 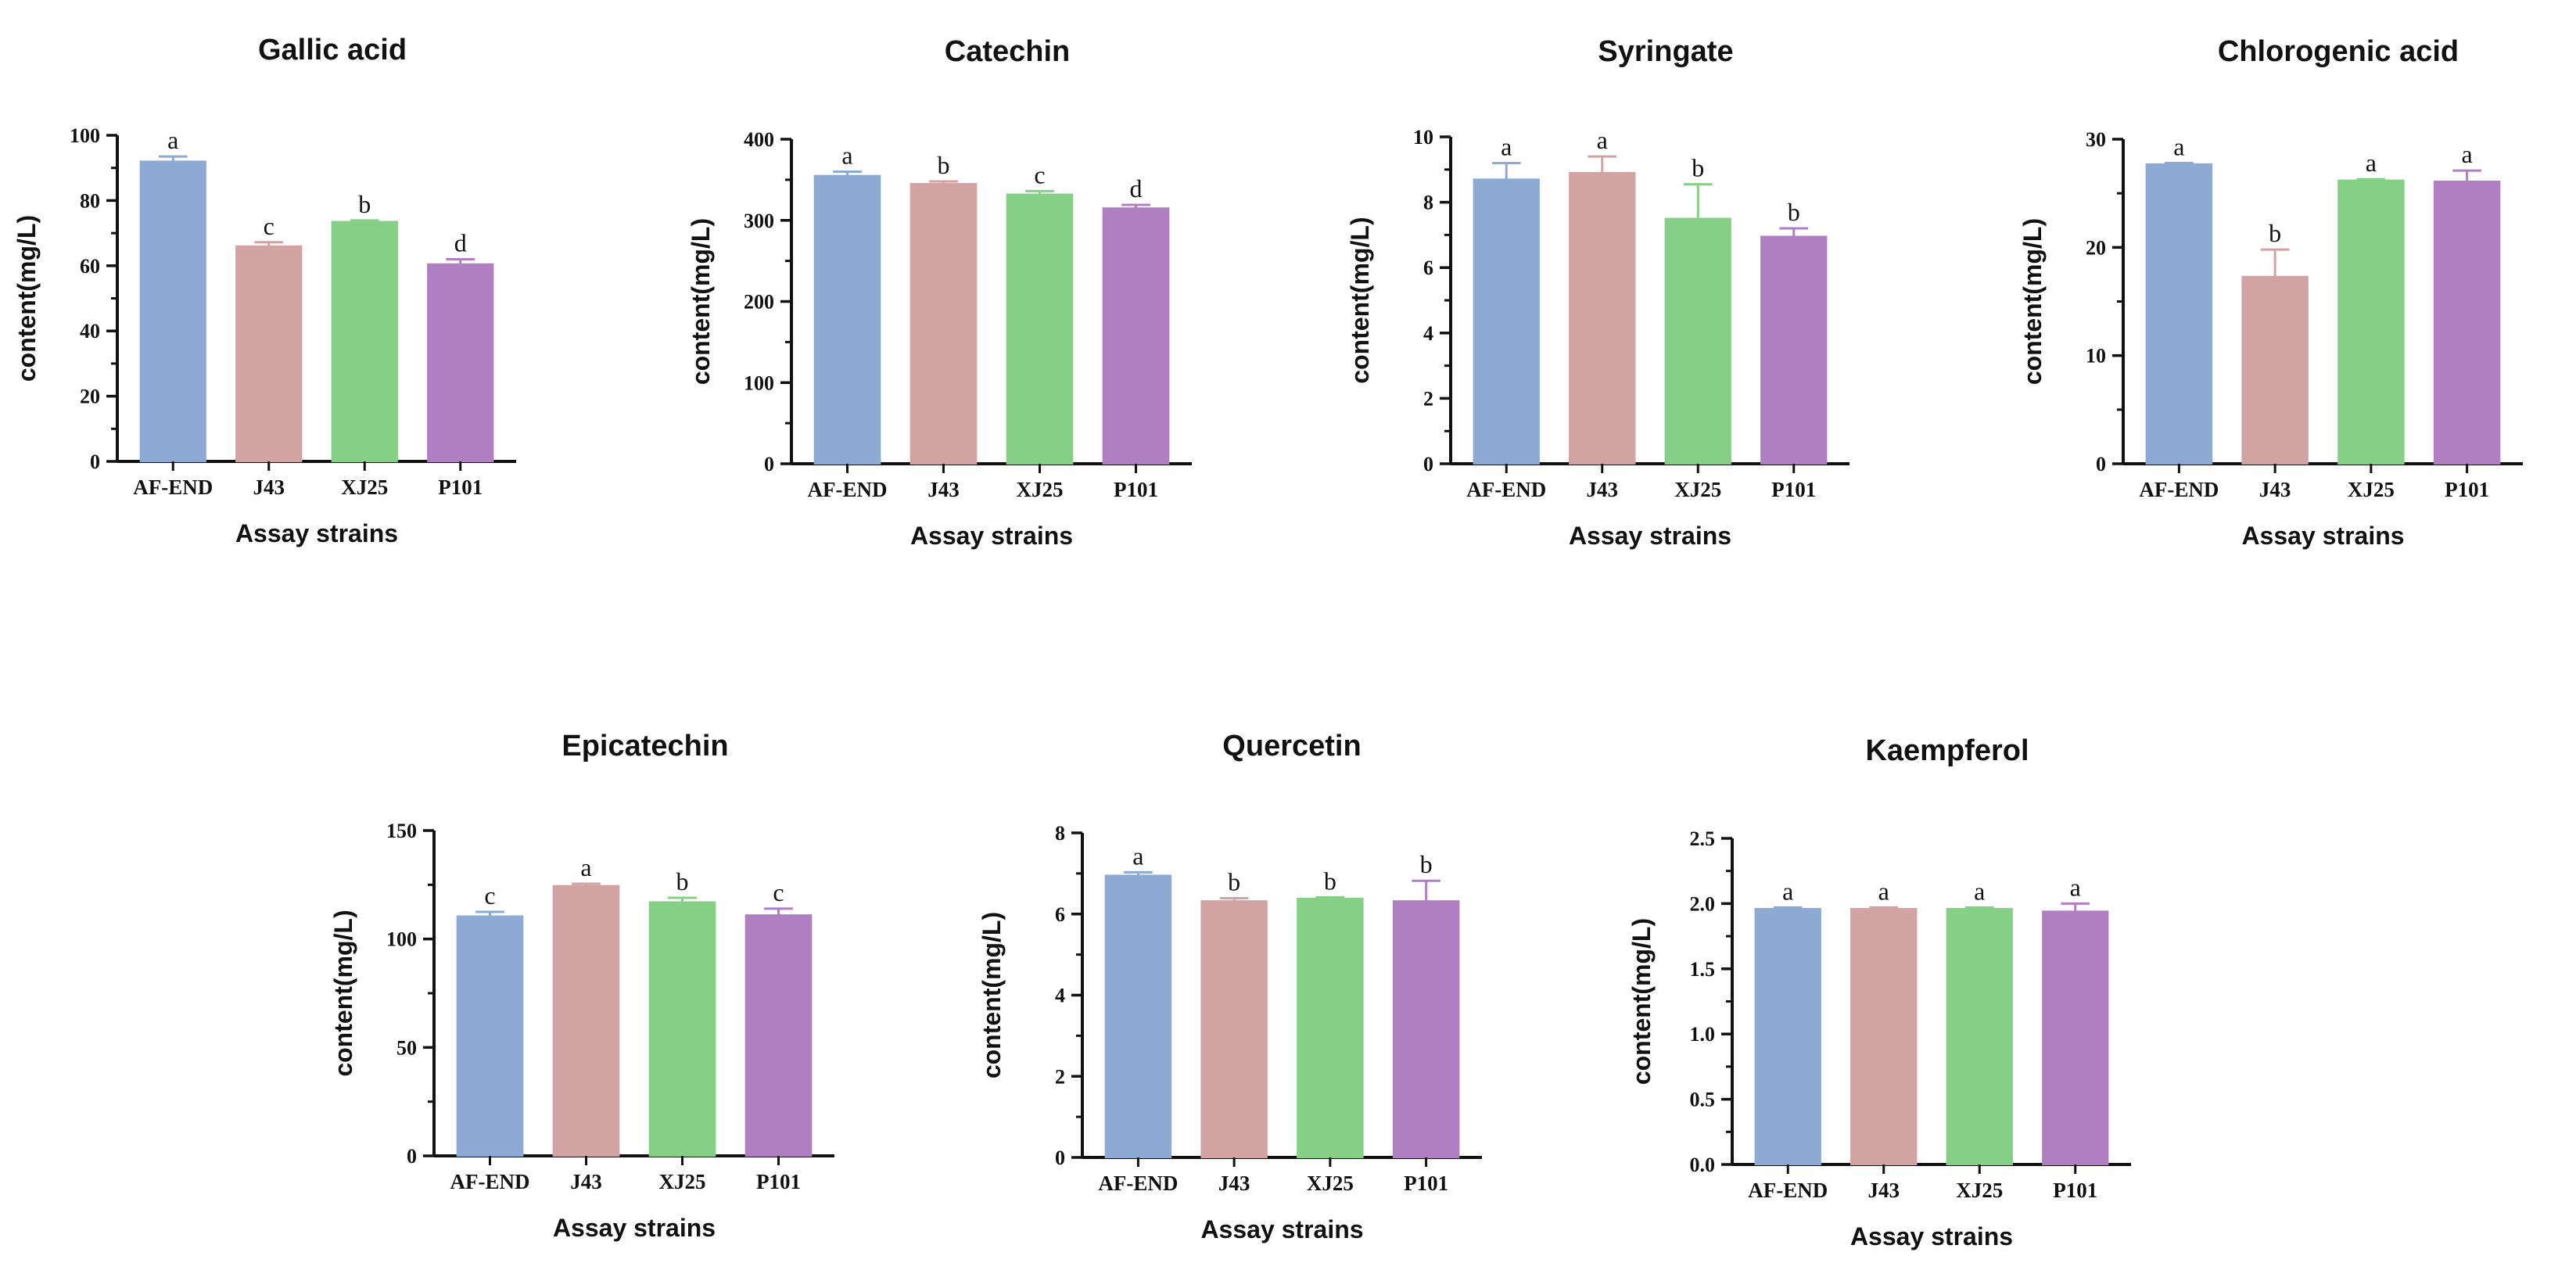 I want to click on chart-title: Syringate, so click(x=1665, y=52).